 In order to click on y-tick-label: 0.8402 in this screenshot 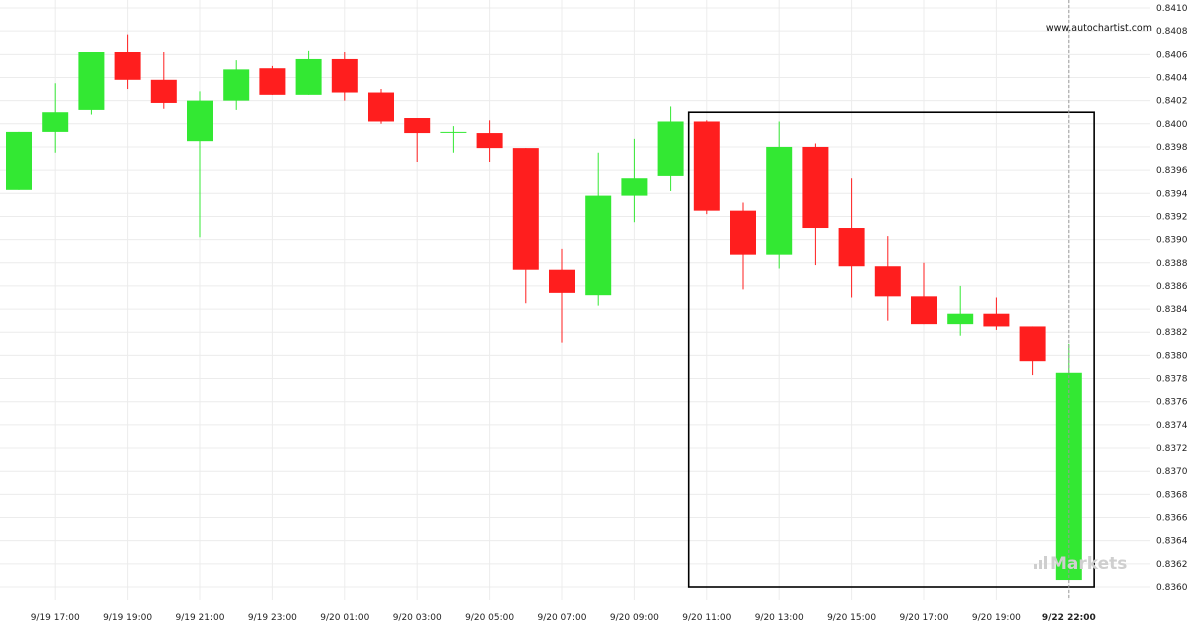, I will do `click(1172, 102)`.